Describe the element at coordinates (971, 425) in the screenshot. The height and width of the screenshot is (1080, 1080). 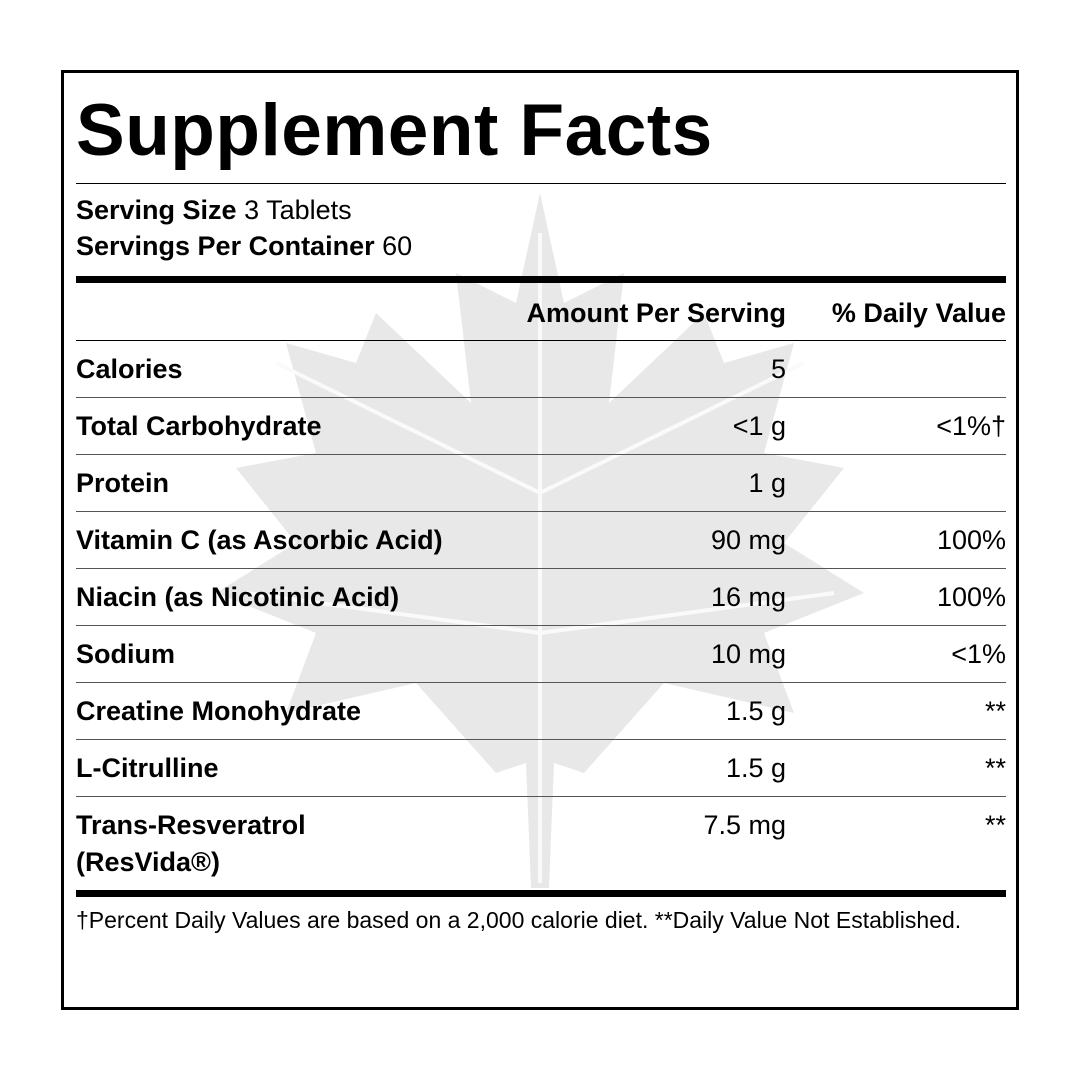
I see `daily-value: <1%†` at that location.